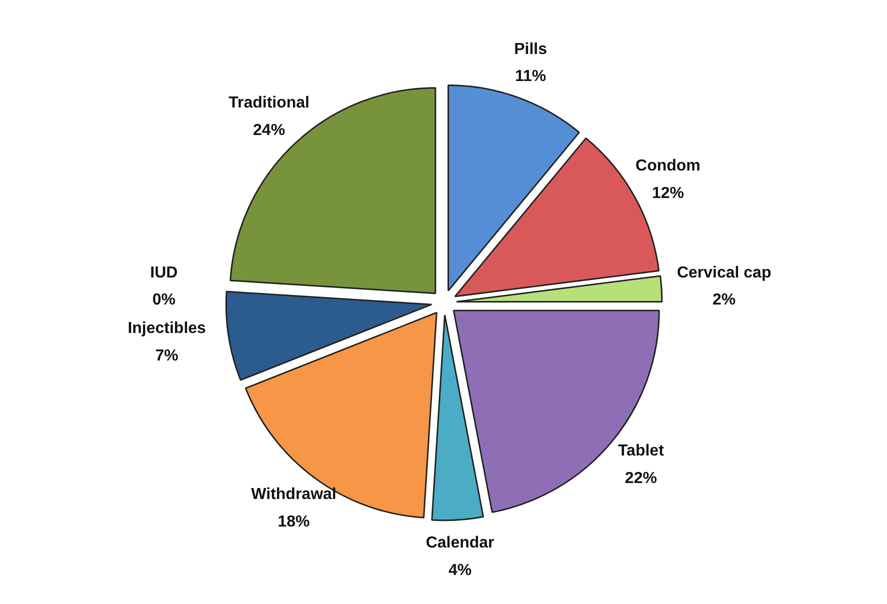 Image resolution: width=887 pixels, height=604 pixels. Describe the element at coordinates (164, 273) in the screenshot. I see `category-label: IUD` at that location.